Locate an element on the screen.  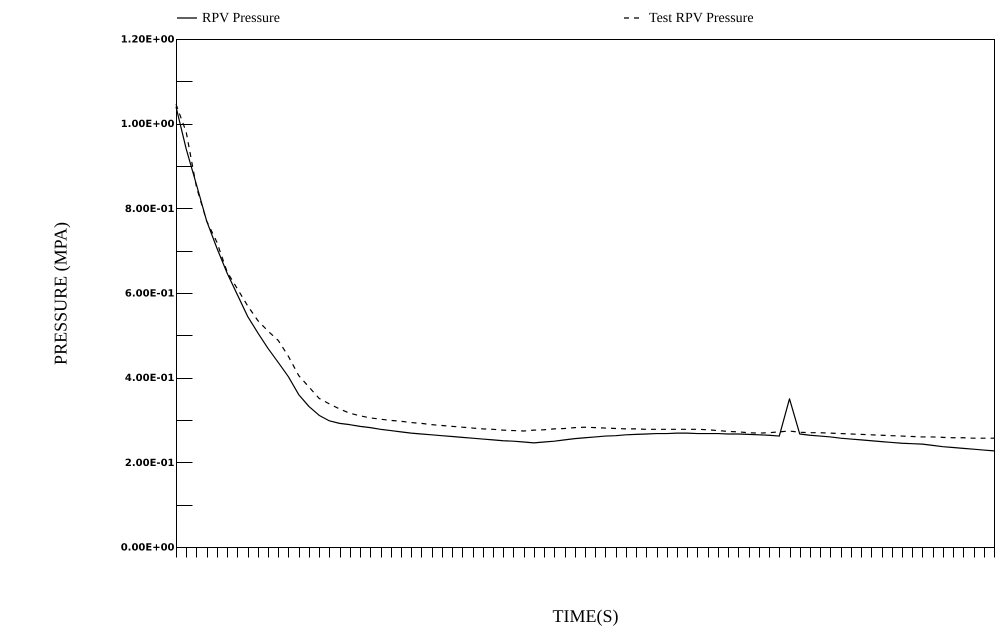
y-axis-title: PRESSURE (MPA) is located at coordinates (60, 293).